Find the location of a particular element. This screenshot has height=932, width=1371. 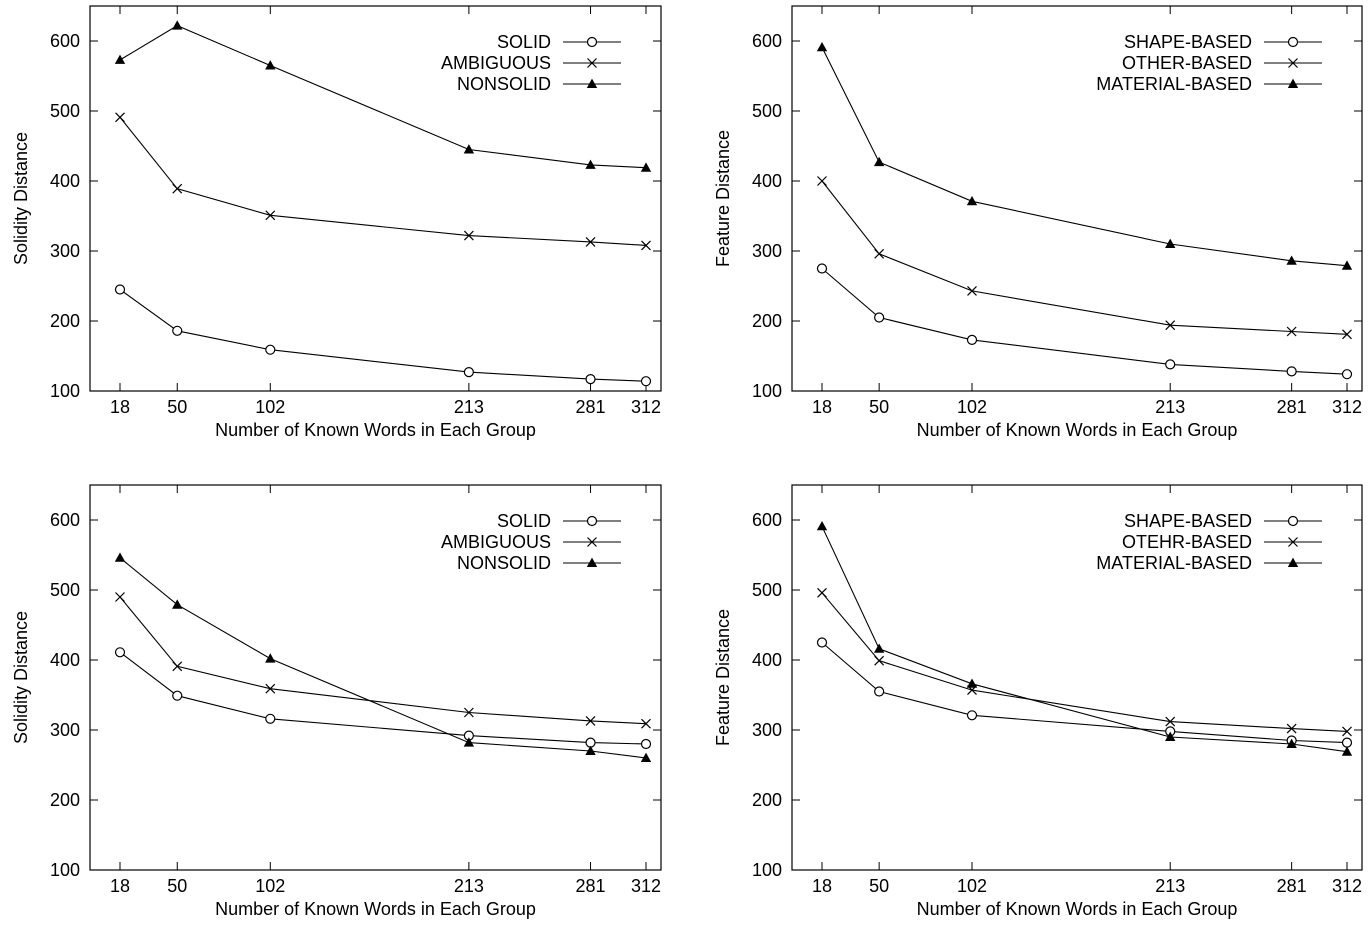

x-tick-label: 281 is located at coordinates (591, 407).